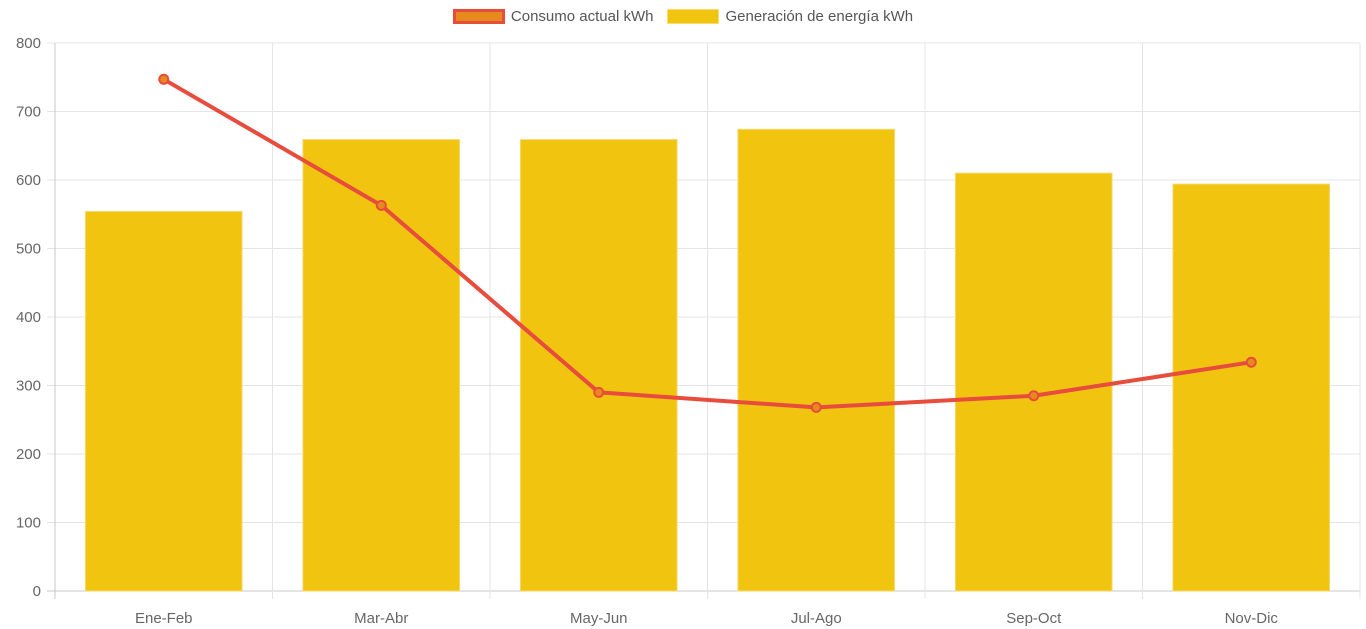  Describe the element at coordinates (819, 16) in the screenshot. I see `legend-label-generacion: Generación de energía kWh` at that location.